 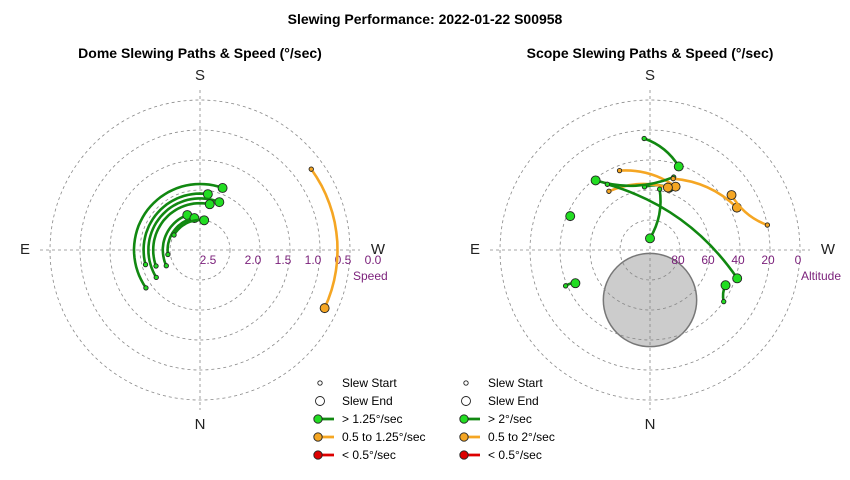 I want to click on chart-title: Slewing Performance: 2022-01-22 S00958, so click(x=425, y=19).